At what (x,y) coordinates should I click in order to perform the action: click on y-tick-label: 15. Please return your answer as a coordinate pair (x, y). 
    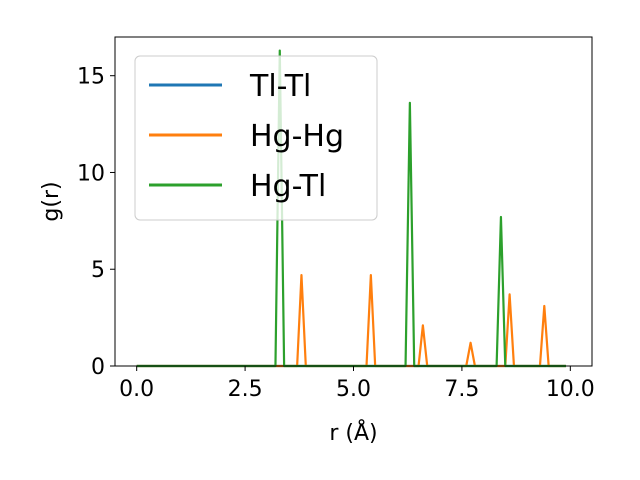
    Looking at the image, I should click on (91, 77).